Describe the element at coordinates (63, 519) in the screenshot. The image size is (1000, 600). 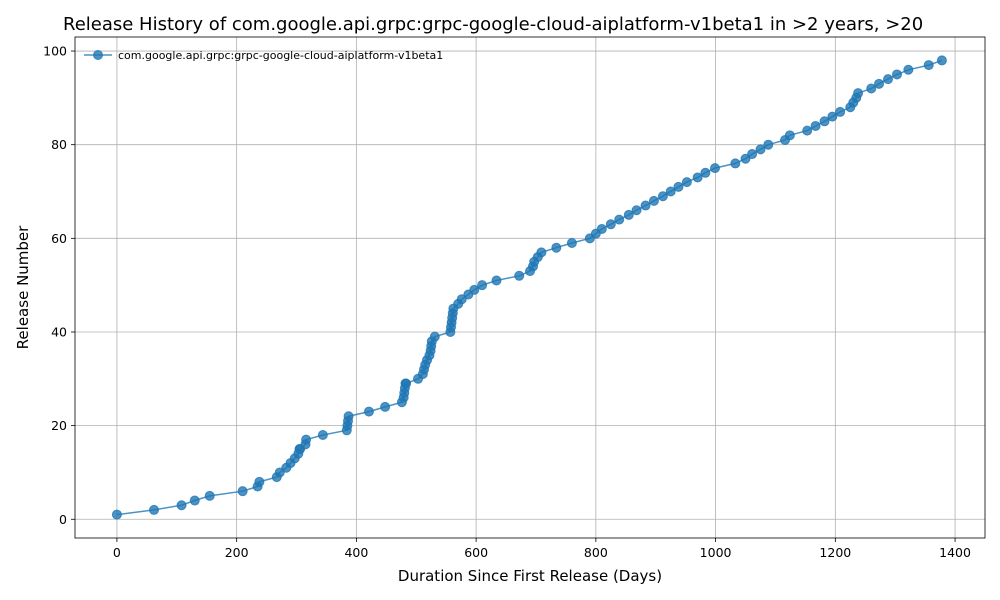
I see `y-tick-label: 0` at that location.